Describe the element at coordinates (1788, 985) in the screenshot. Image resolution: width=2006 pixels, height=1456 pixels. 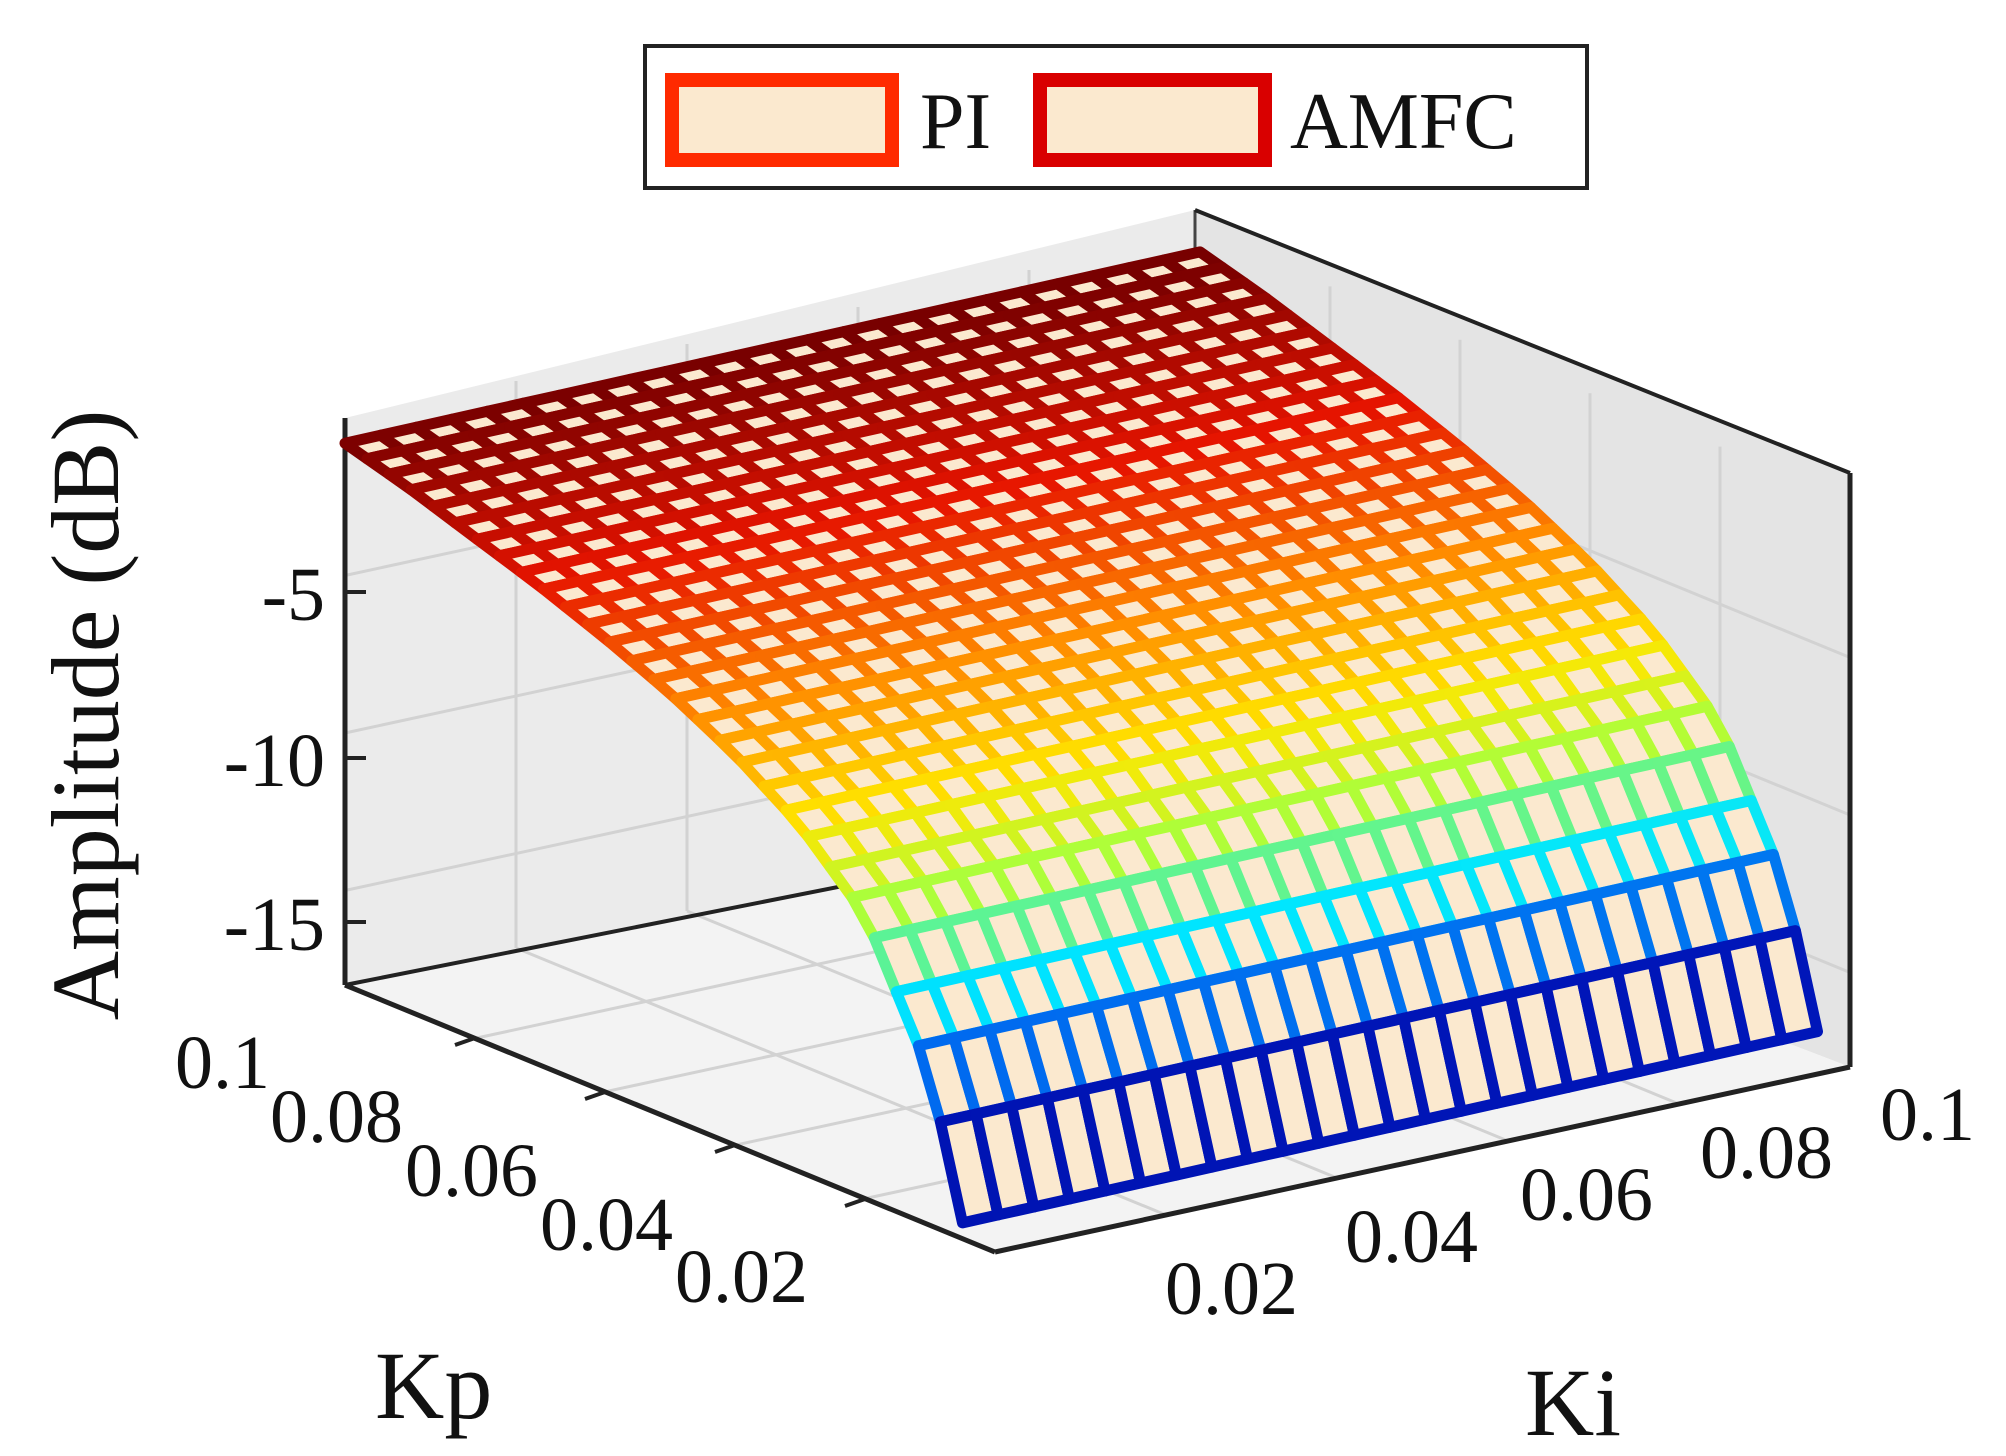
I see `surface-patch` at that location.